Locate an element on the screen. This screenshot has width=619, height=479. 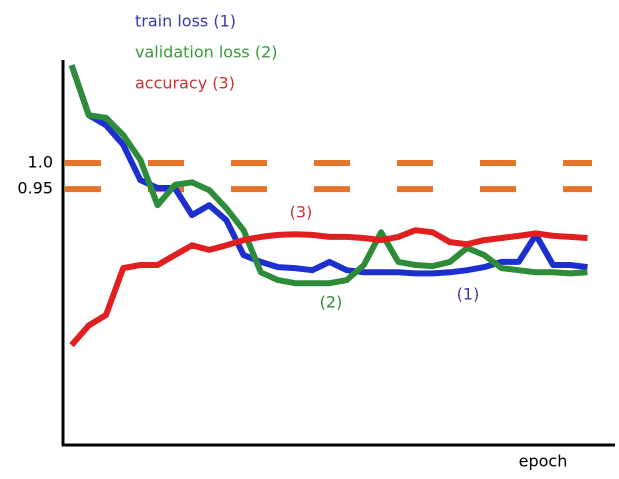
legend-entry: train loss (1) is located at coordinates (185, 21).